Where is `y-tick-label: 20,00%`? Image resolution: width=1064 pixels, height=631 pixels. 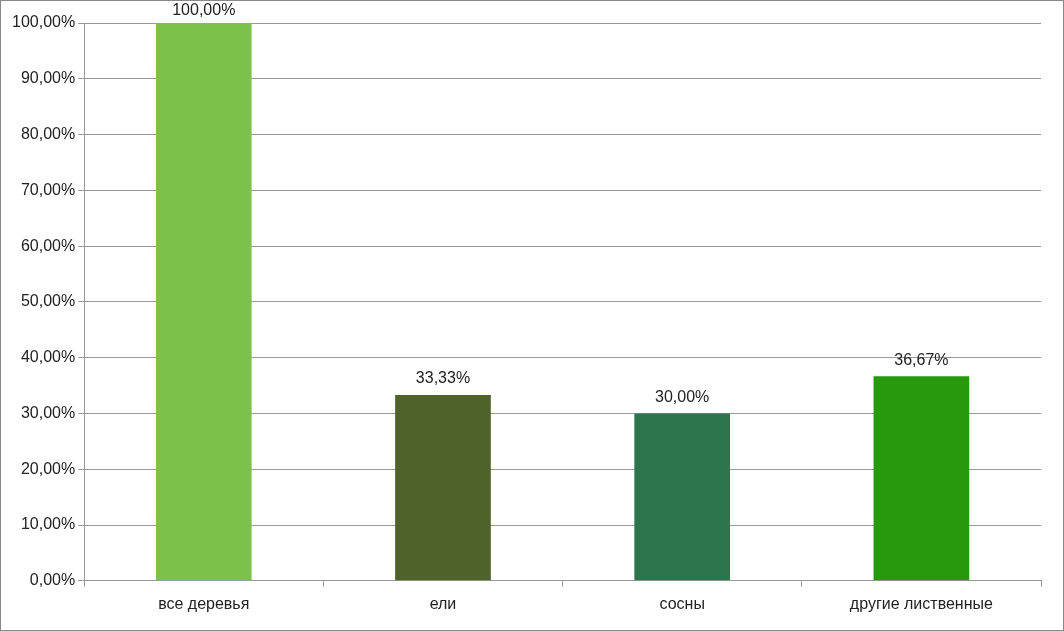
y-tick-label: 20,00% is located at coordinates (48, 468).